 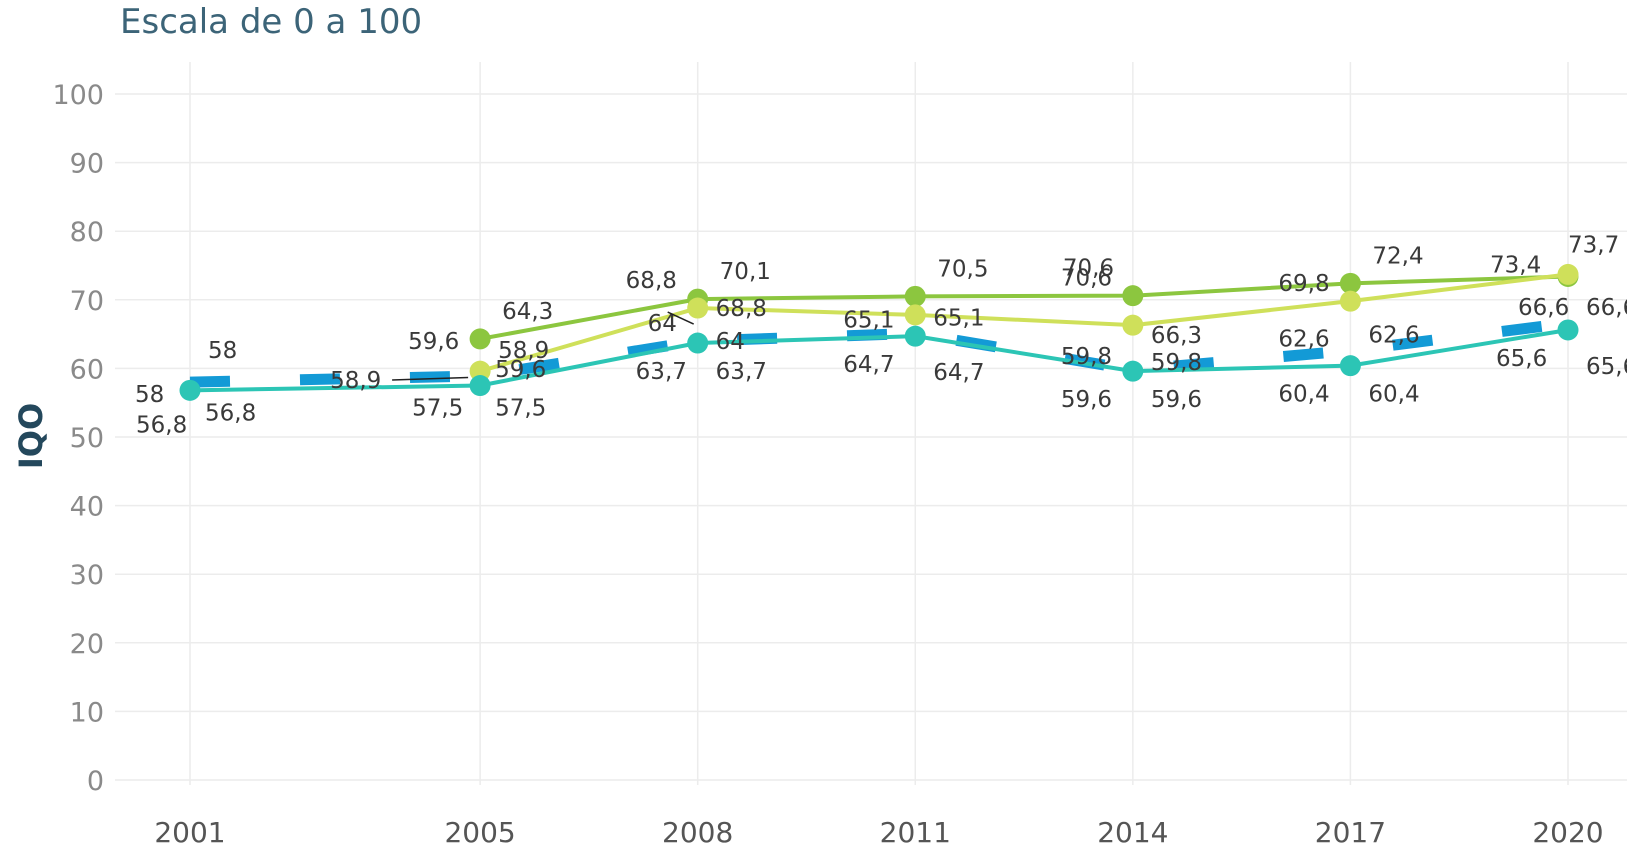 I want to click on data-label: 70,1, so click(x=745, y=272).